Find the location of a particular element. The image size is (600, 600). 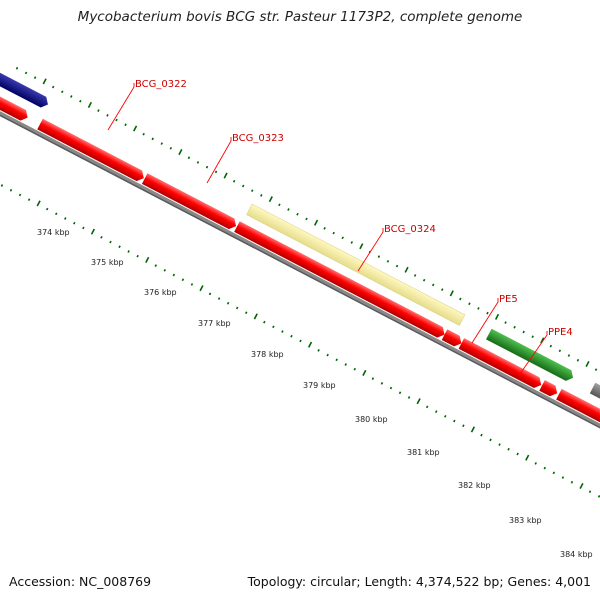

scale-label-377-kbp: 377 kbp is located at coordinates (214, 323).